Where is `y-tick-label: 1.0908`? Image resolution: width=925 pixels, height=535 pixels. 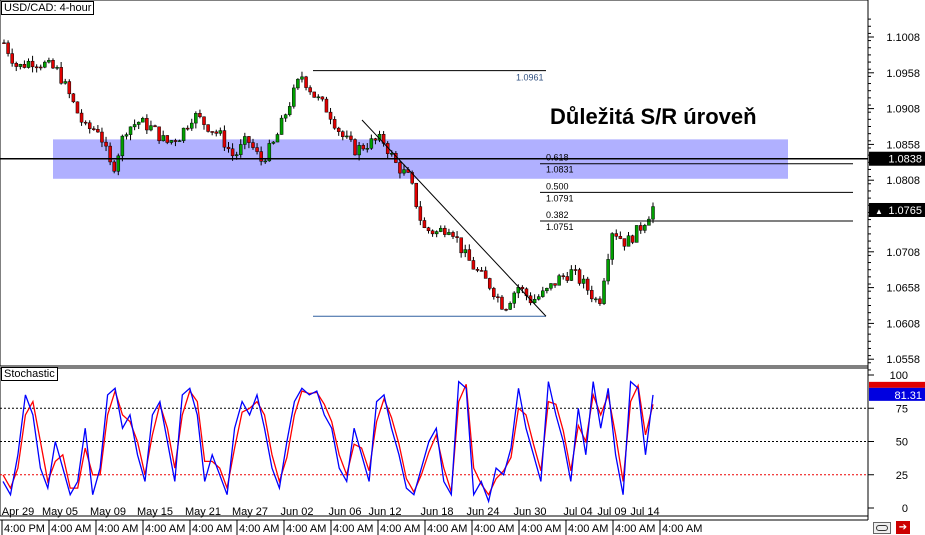 y-tick-label: 1.0908 is located at coordinates (903, 110).